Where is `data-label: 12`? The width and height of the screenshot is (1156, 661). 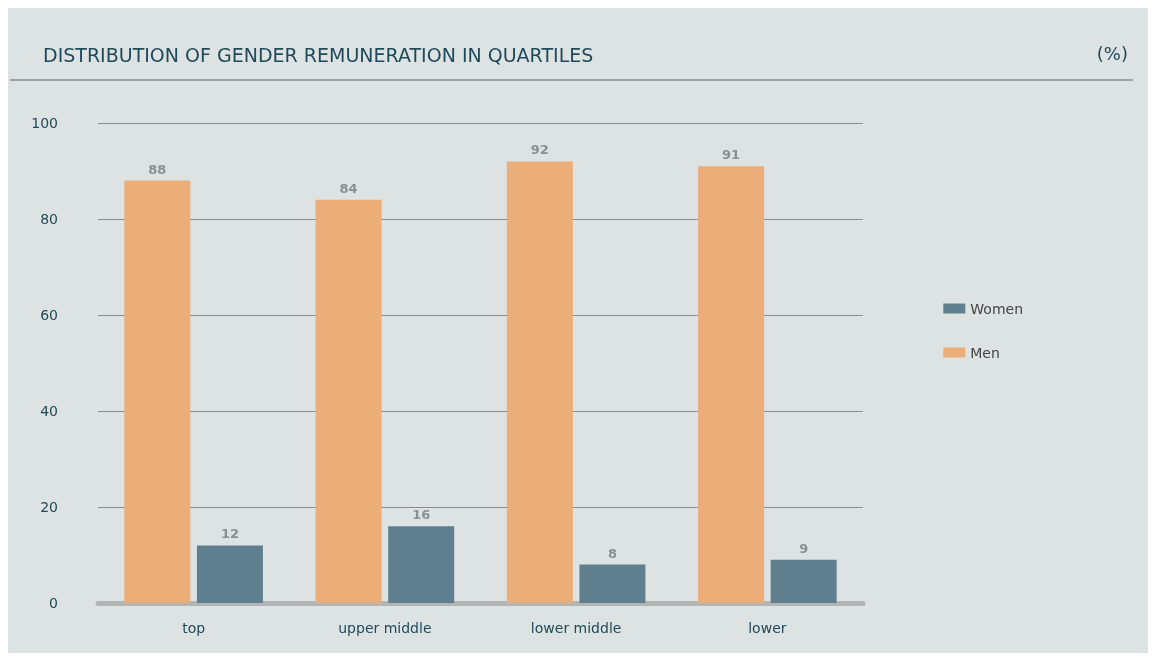
data-label: 12 is located at coordinates (229, 534).